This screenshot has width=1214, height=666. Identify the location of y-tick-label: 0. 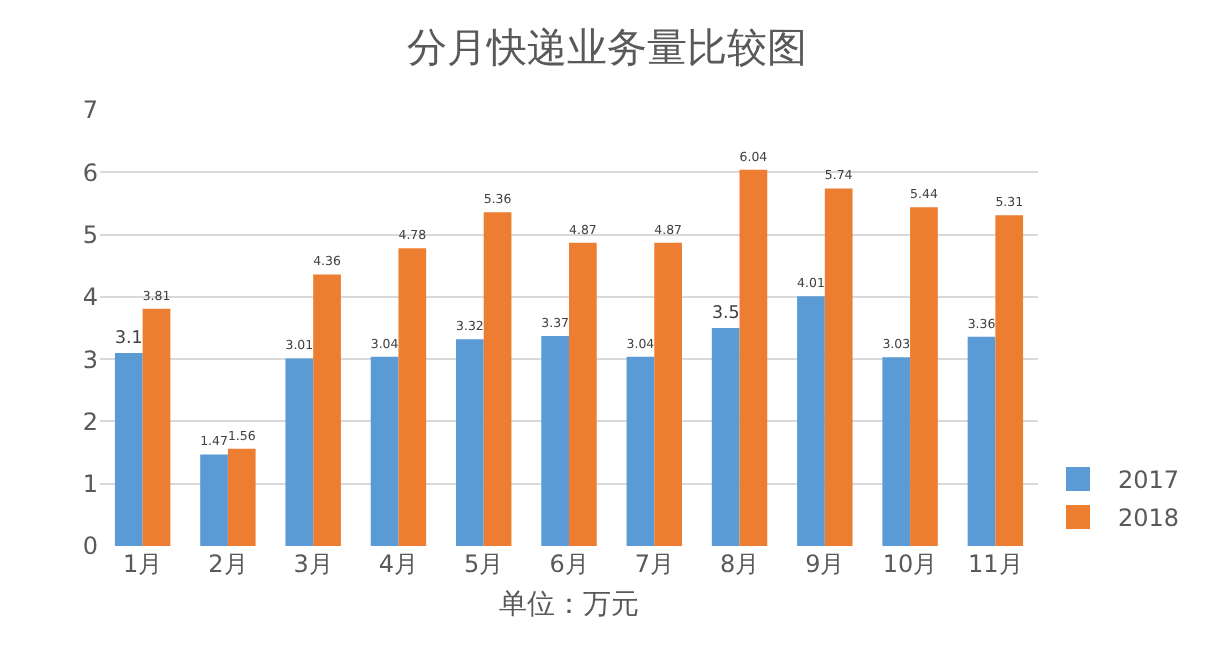
(90, 546).